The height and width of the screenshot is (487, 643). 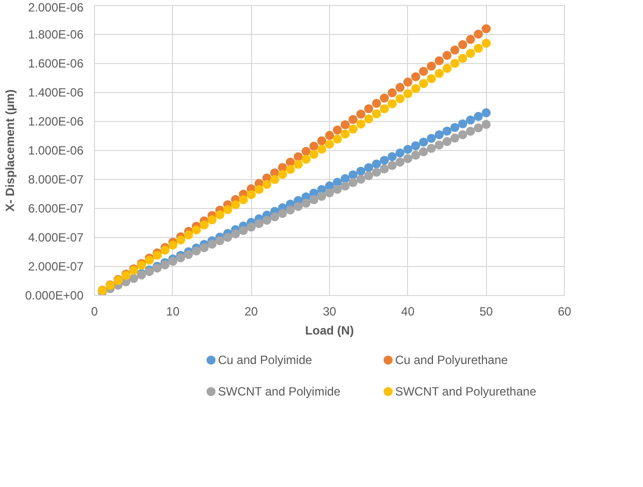 What do you see at coordinates (329, 331) in the screenshot?
I see `x-axis-title: Load (N)` at bounding box center [329, 331].